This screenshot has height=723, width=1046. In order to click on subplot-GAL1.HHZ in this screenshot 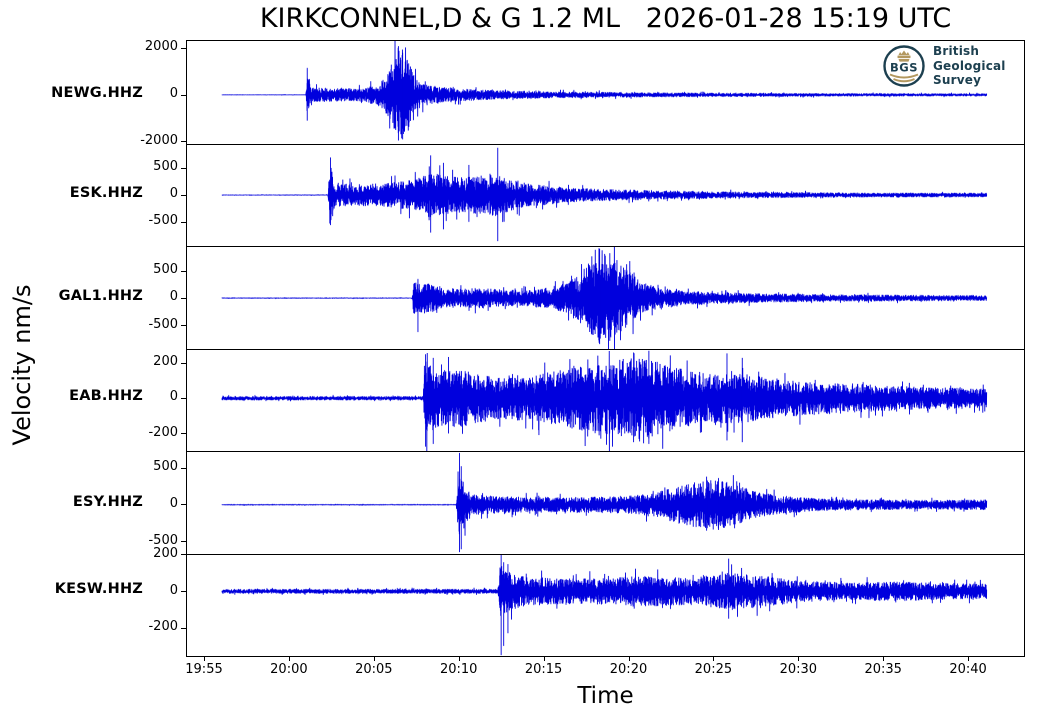, I will do `click(605, 297)`.